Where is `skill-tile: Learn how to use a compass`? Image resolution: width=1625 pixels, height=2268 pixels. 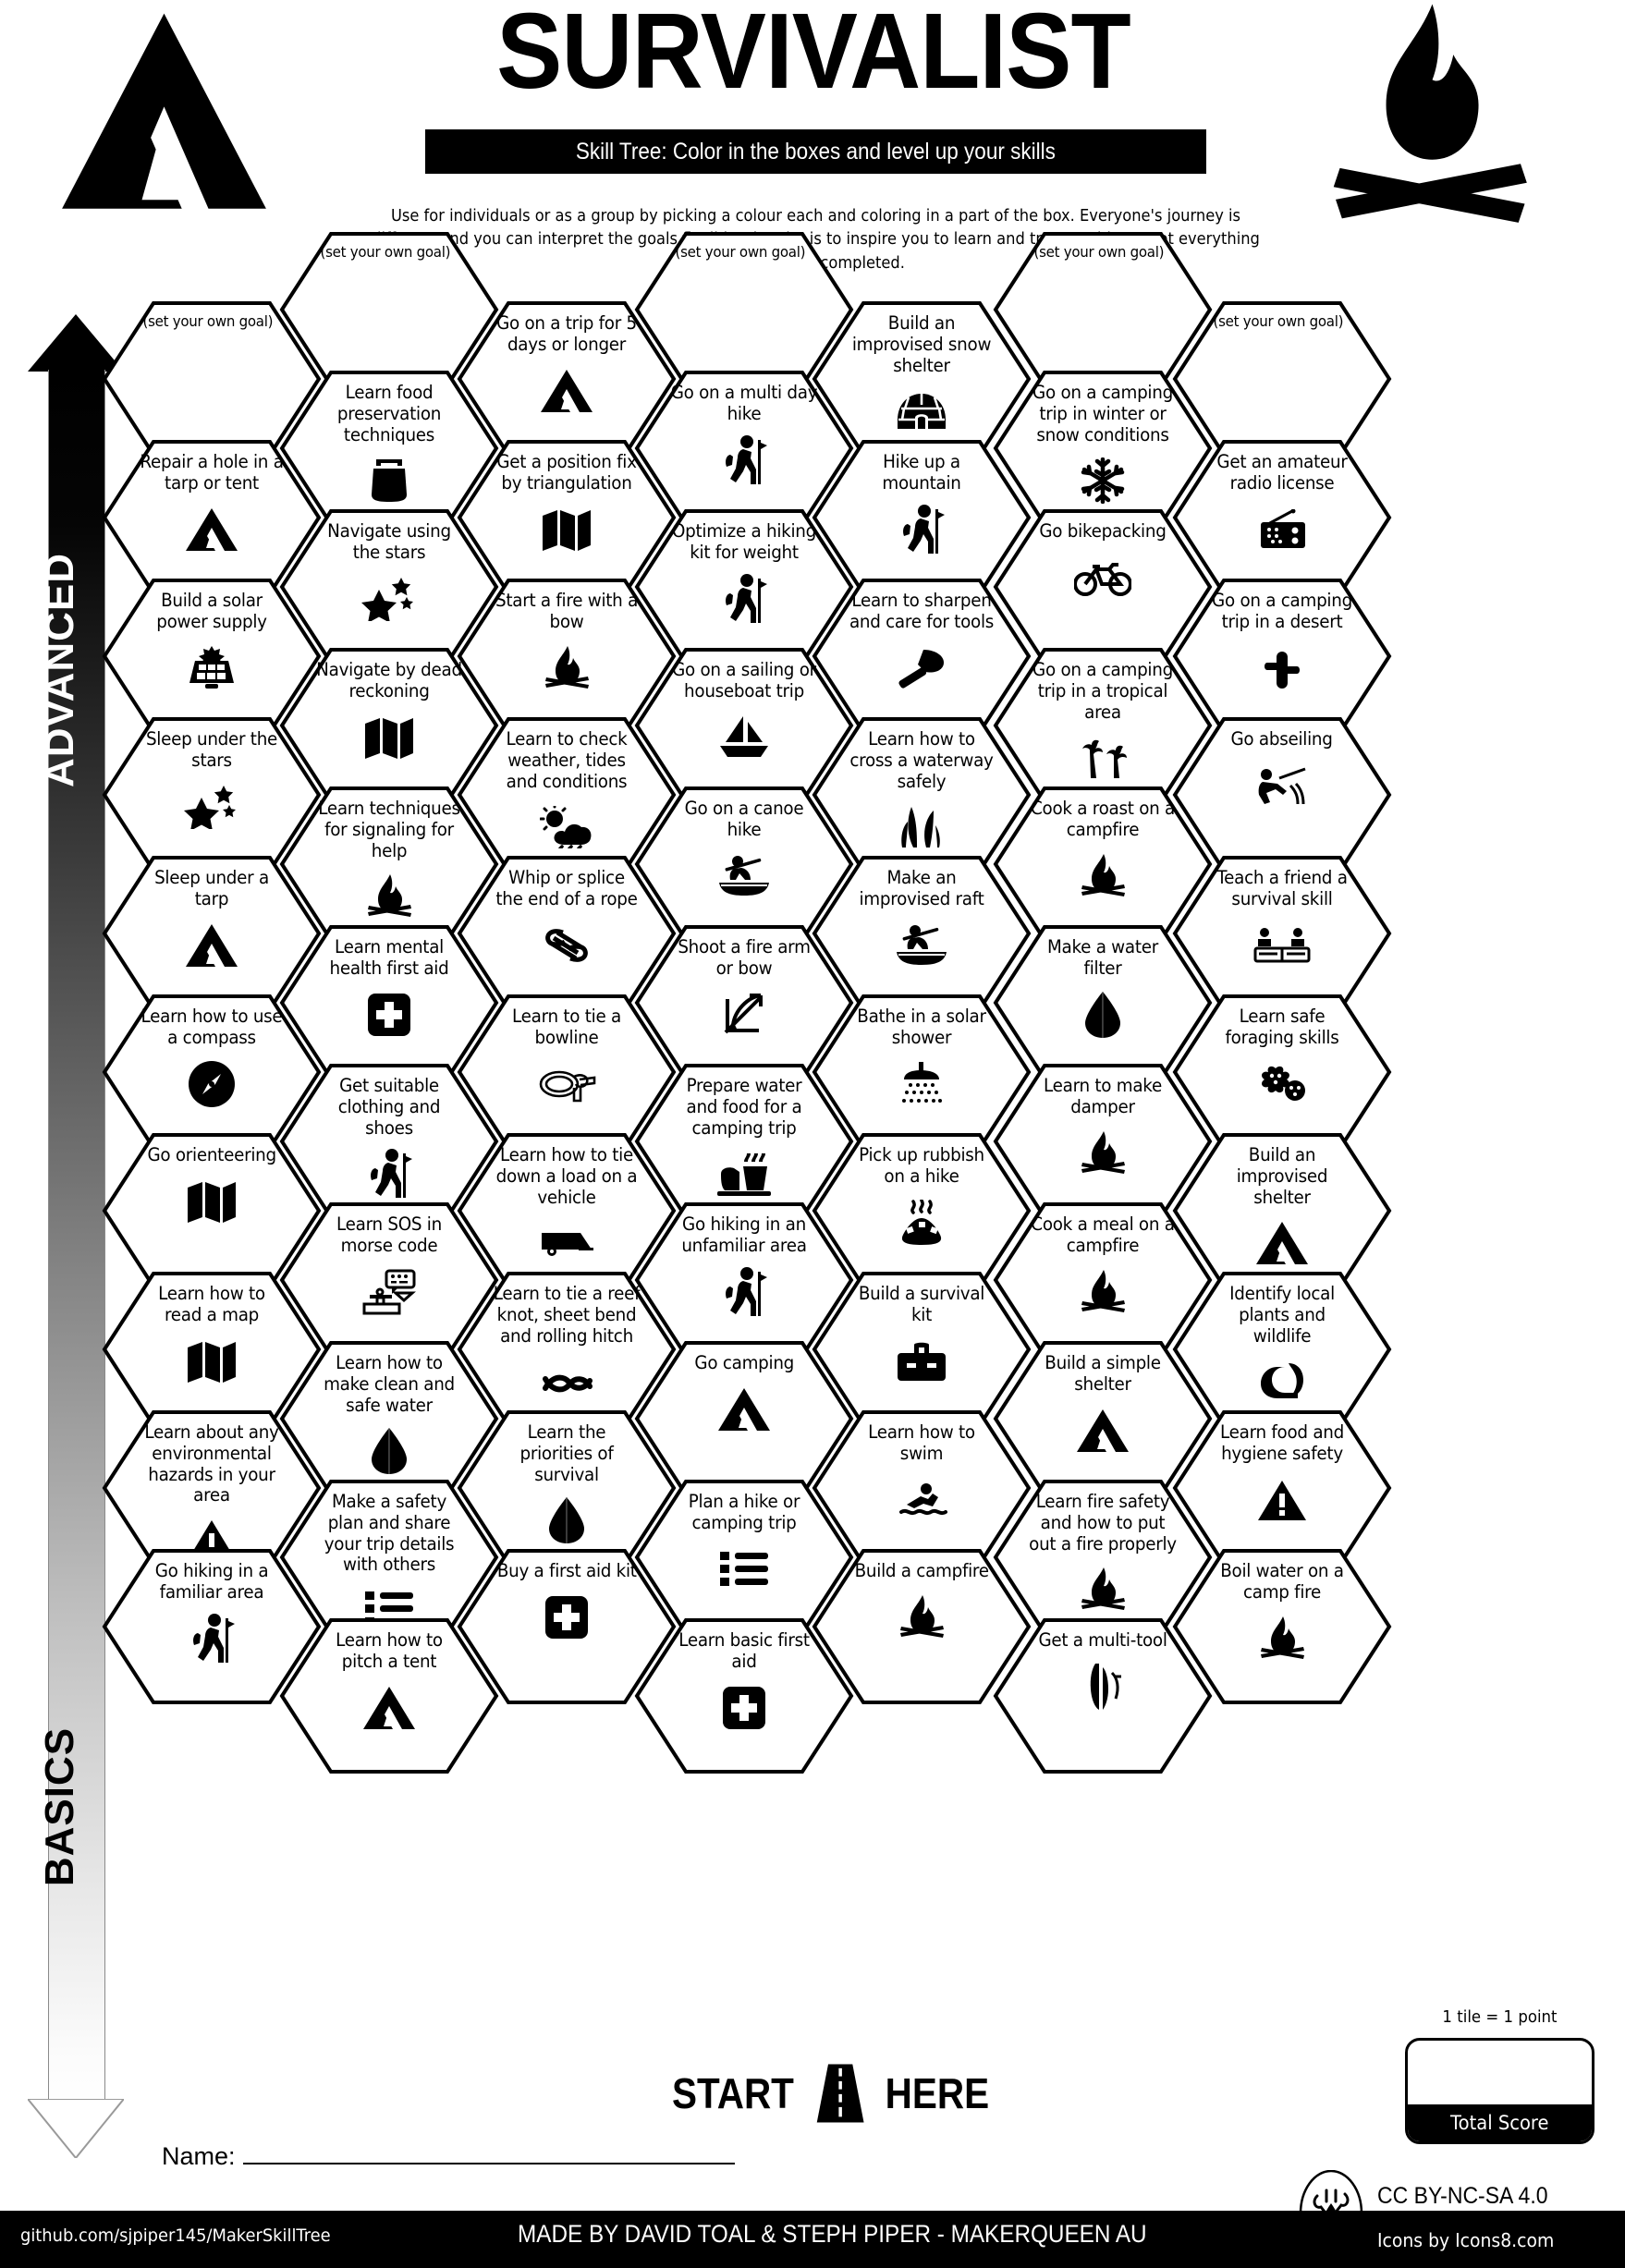 skill-tile: Learn how to use a compass is located at coordinates (212, 1073).